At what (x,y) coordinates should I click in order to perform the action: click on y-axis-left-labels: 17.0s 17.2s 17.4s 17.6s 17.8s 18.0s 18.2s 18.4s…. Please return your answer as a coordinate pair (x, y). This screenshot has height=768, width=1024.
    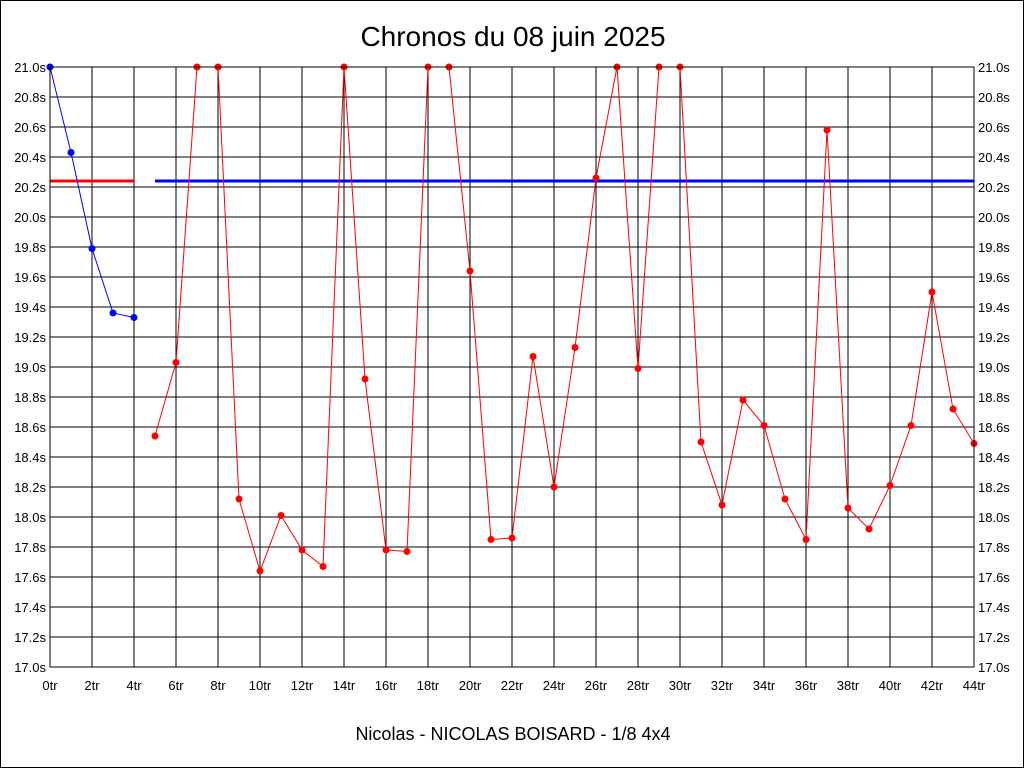
    Looking at the image, I should click on (30, 367).